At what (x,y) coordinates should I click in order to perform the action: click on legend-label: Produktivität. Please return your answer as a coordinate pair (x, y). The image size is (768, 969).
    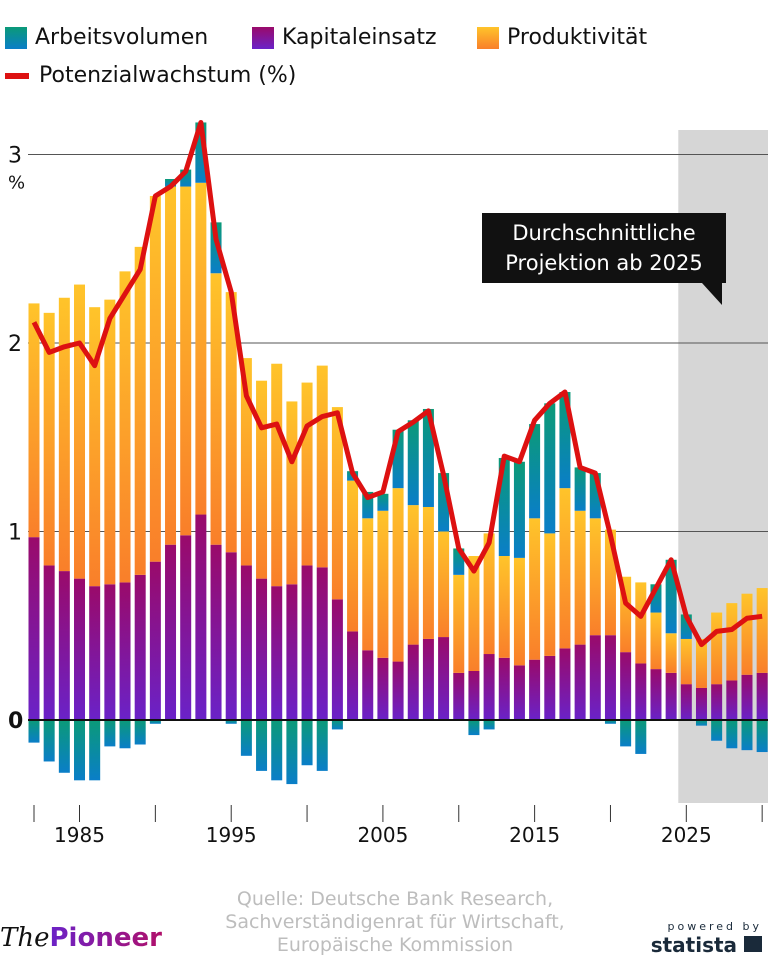
    Looking at the image, I should click on (577, 37).